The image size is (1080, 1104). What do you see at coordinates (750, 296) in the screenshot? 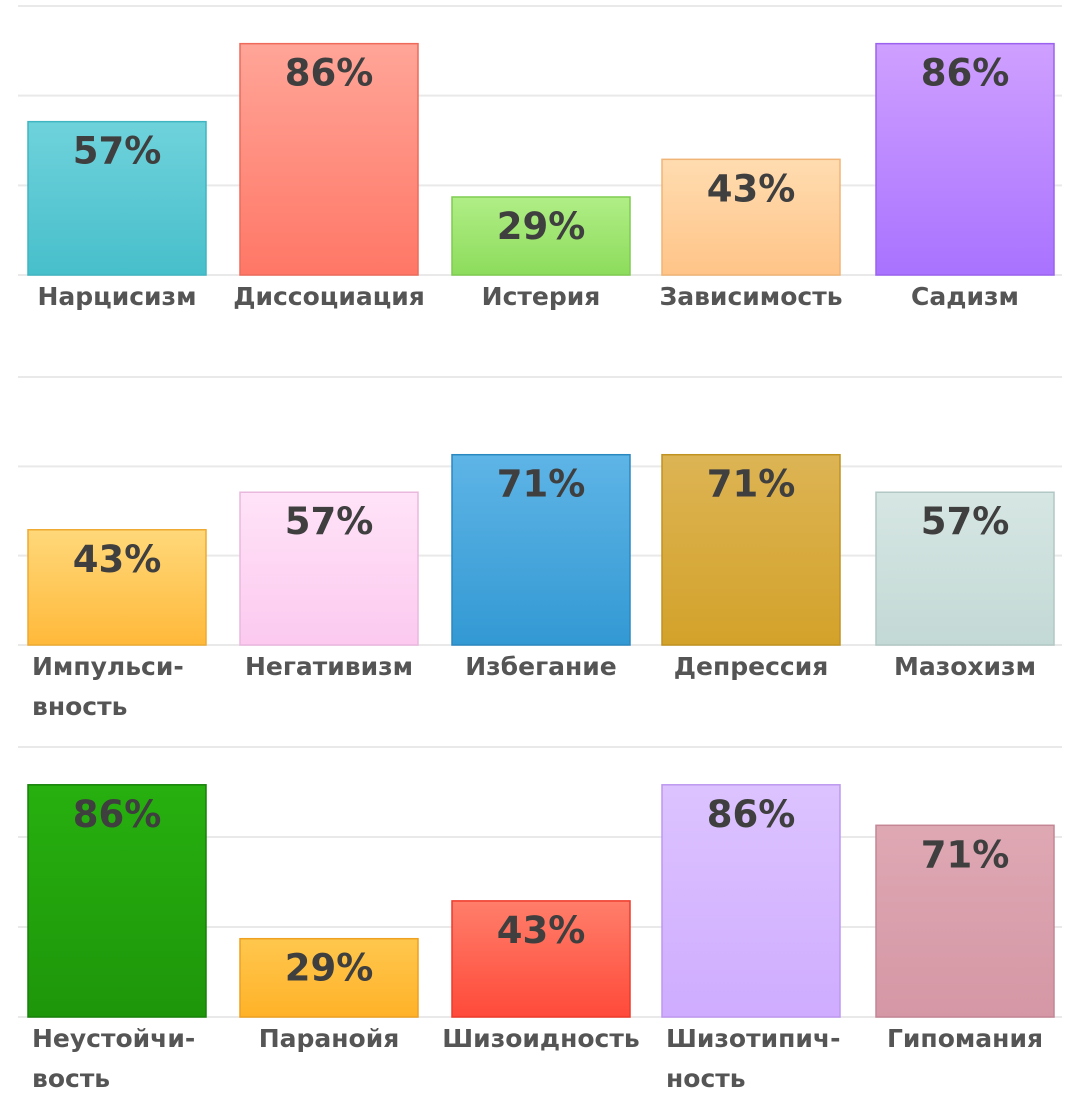
I see `category-label: Зависимость` at bounding box center [750, 296].